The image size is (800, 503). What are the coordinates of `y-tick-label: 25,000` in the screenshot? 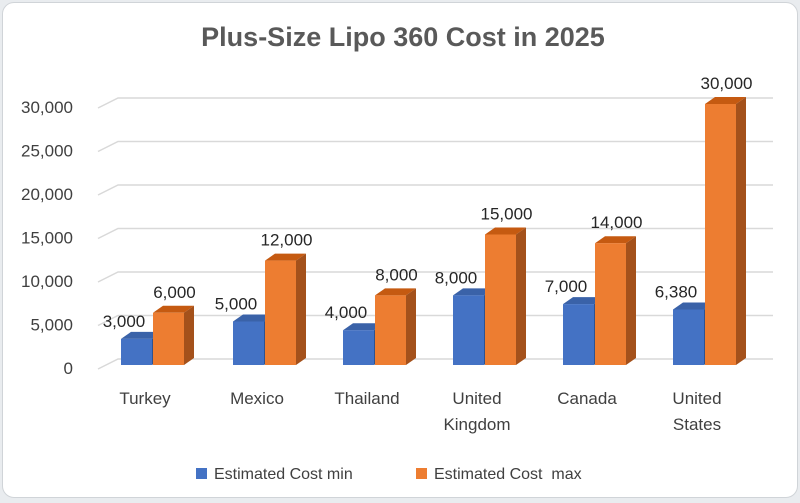 It's located at (47, 151).